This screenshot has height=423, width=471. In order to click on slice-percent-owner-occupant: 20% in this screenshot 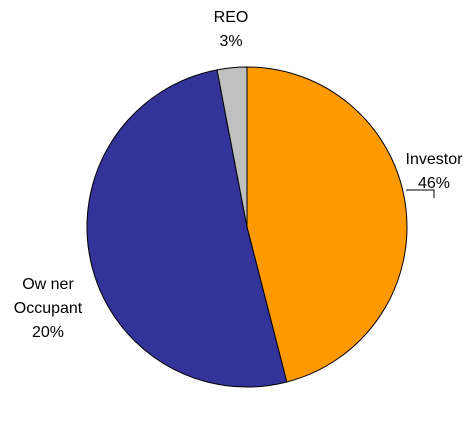, I will do `click(48, 332)`.